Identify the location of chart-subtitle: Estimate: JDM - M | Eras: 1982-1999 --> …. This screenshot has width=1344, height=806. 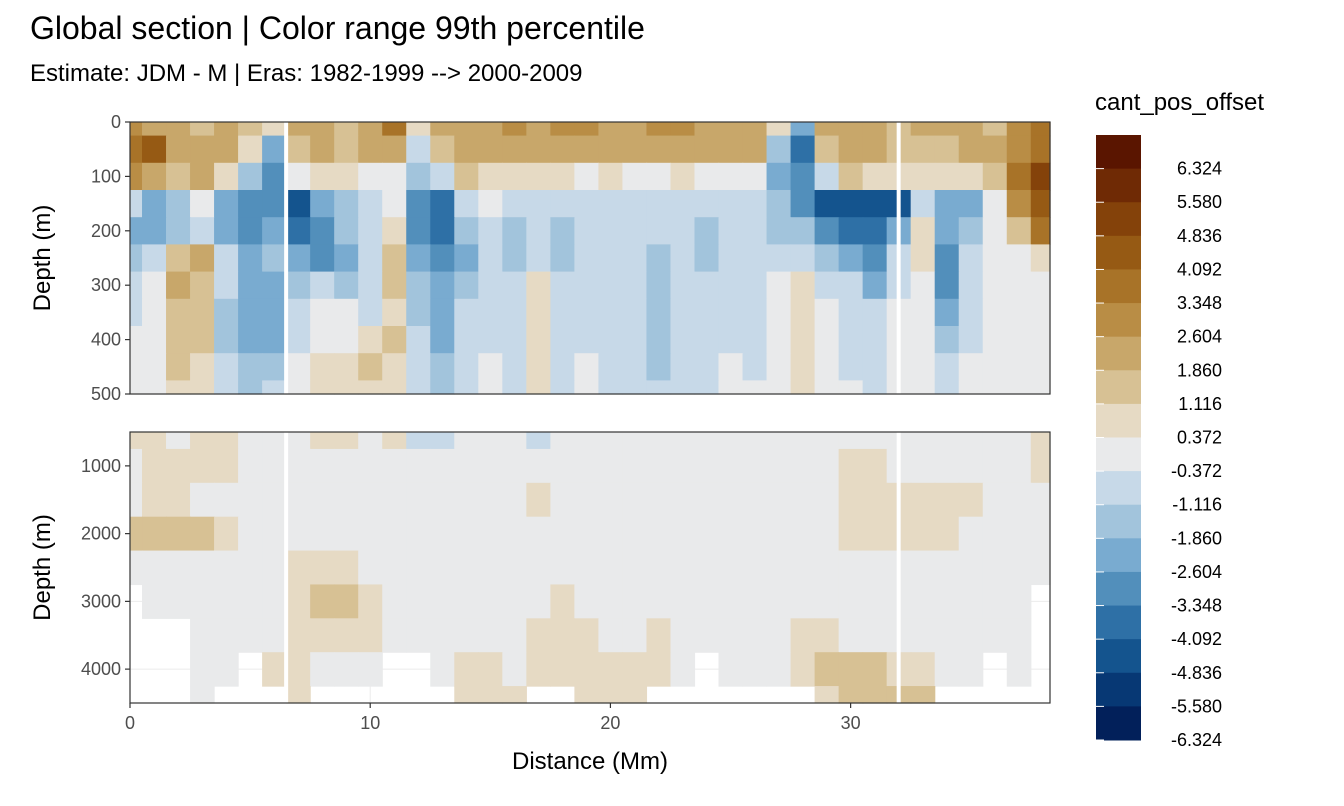
(306, 73).